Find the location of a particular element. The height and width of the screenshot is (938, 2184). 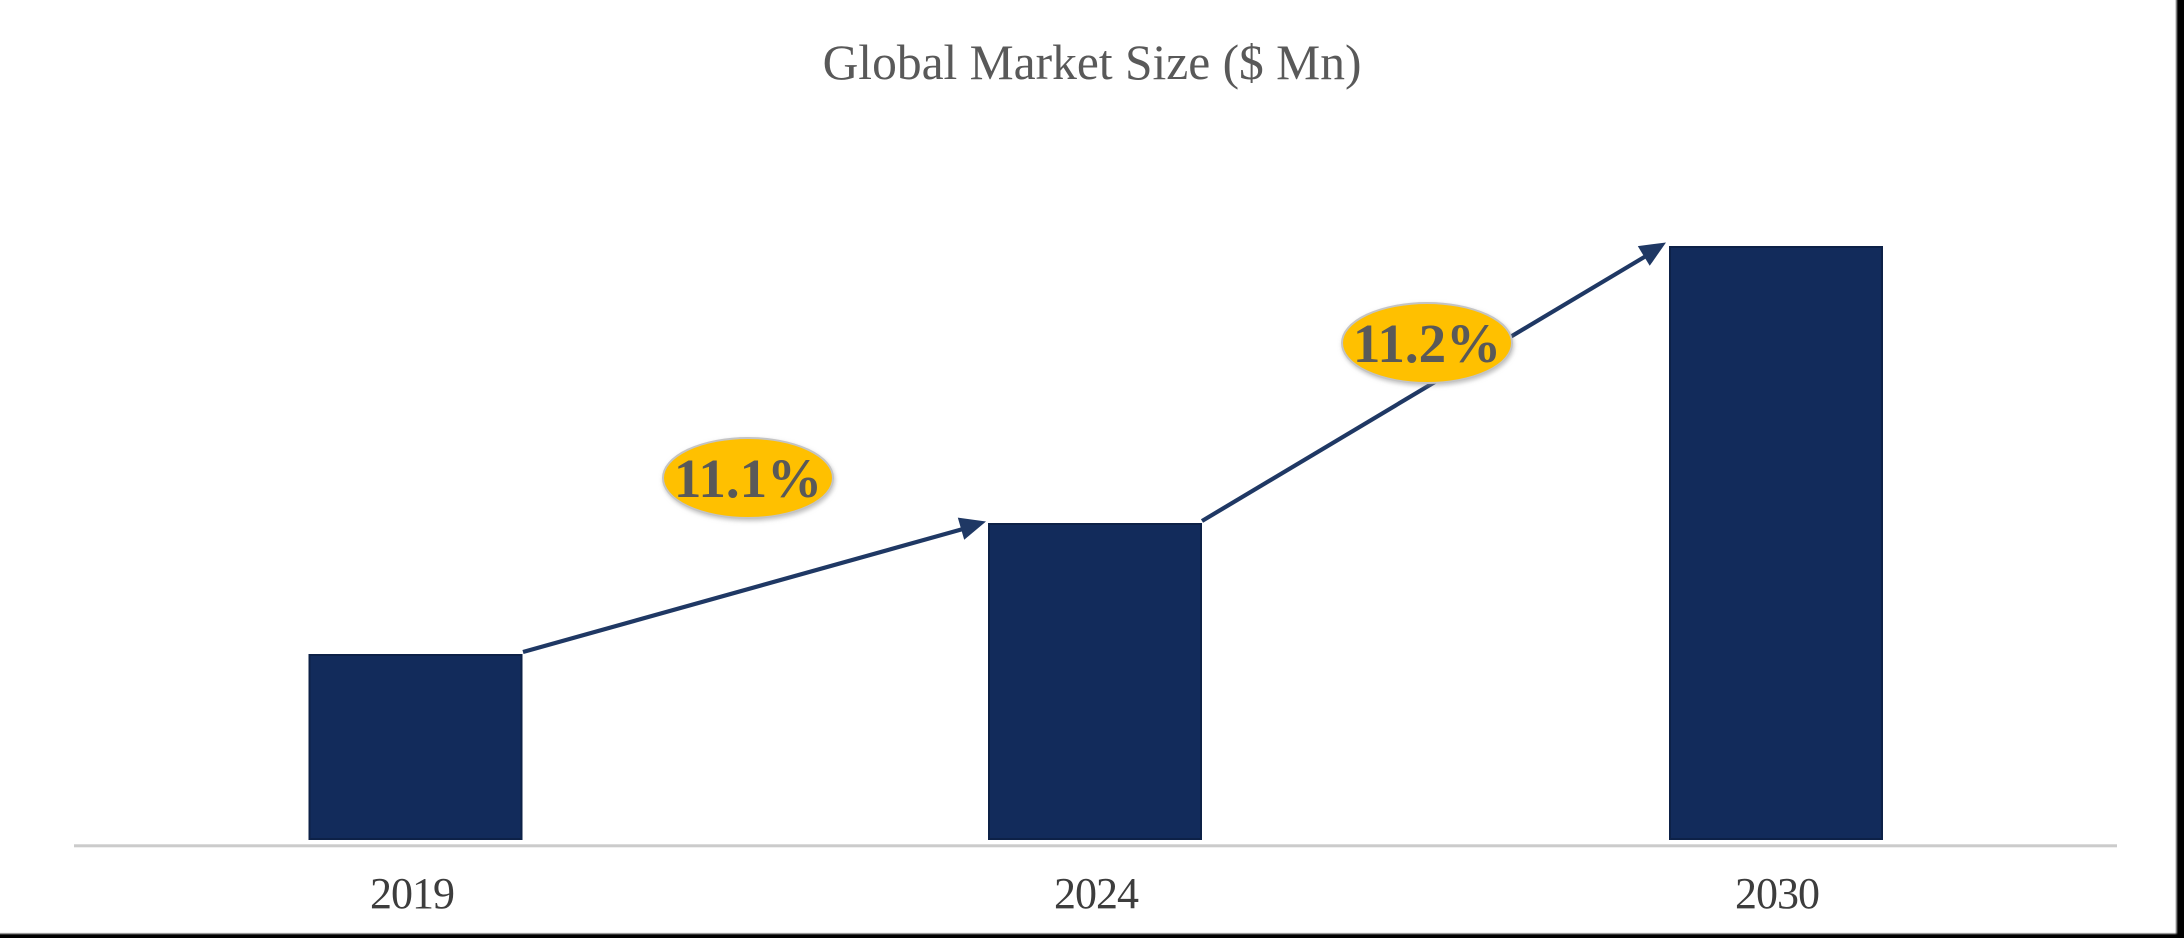

svg-text: 11.2% is located at coordinates (1427, 343).